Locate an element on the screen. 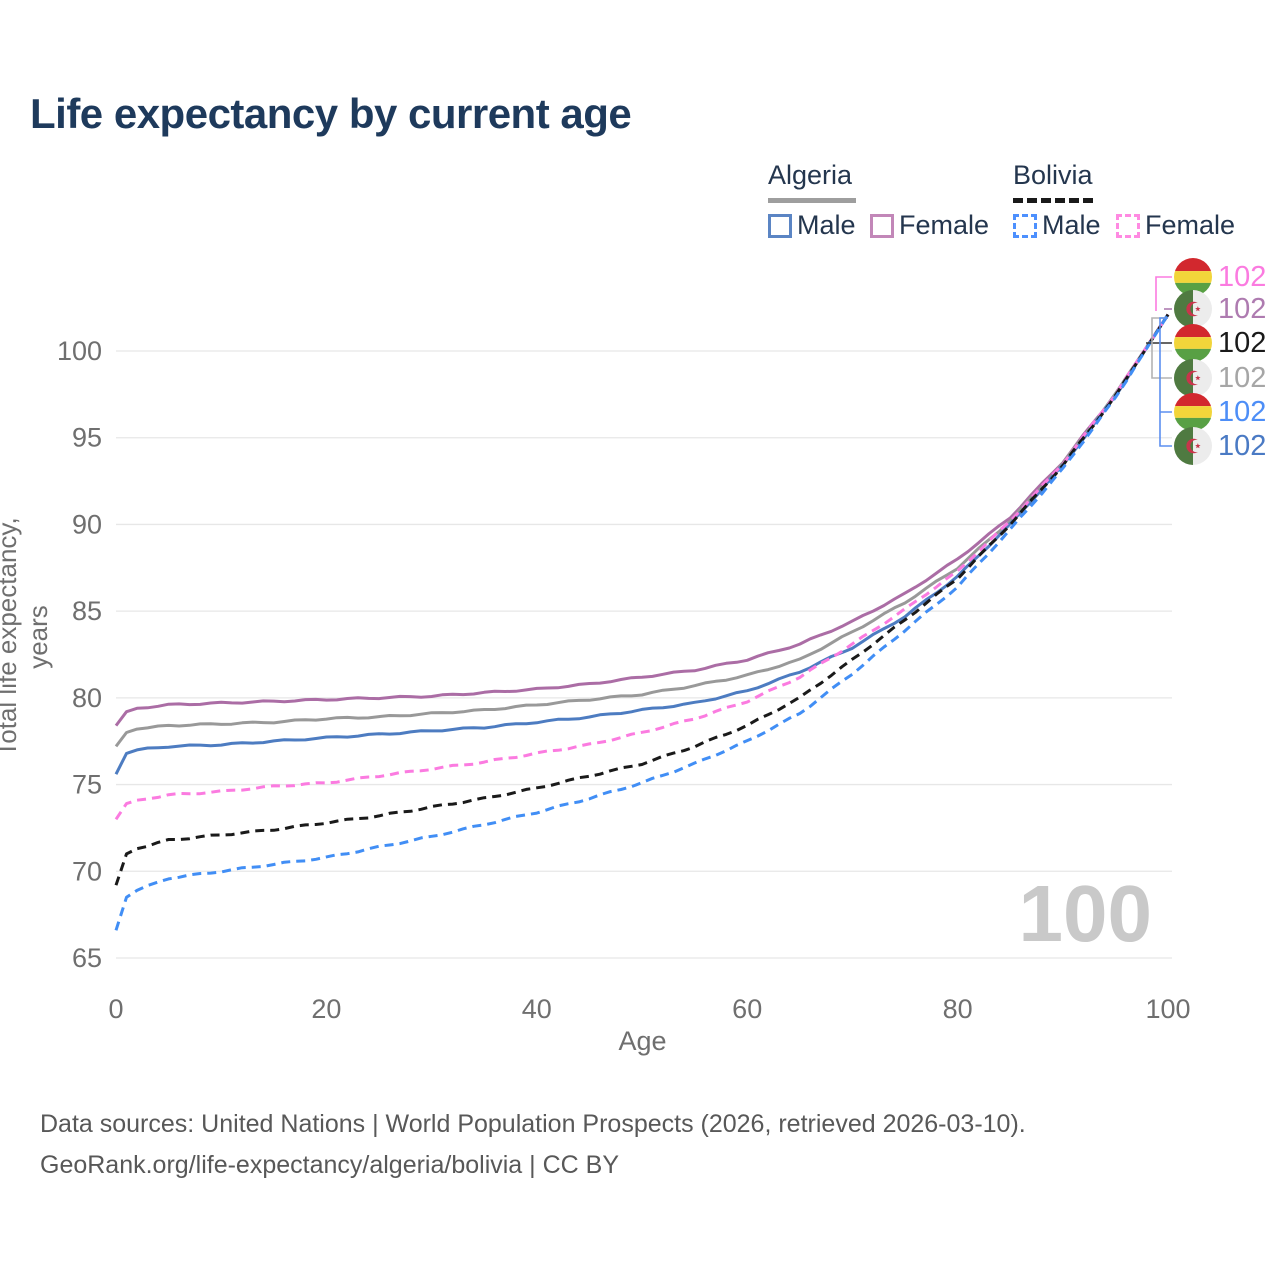 The image size is (1280, 1280). endpoint-algeria-female: 102 is located at coordinates (1220, 309).